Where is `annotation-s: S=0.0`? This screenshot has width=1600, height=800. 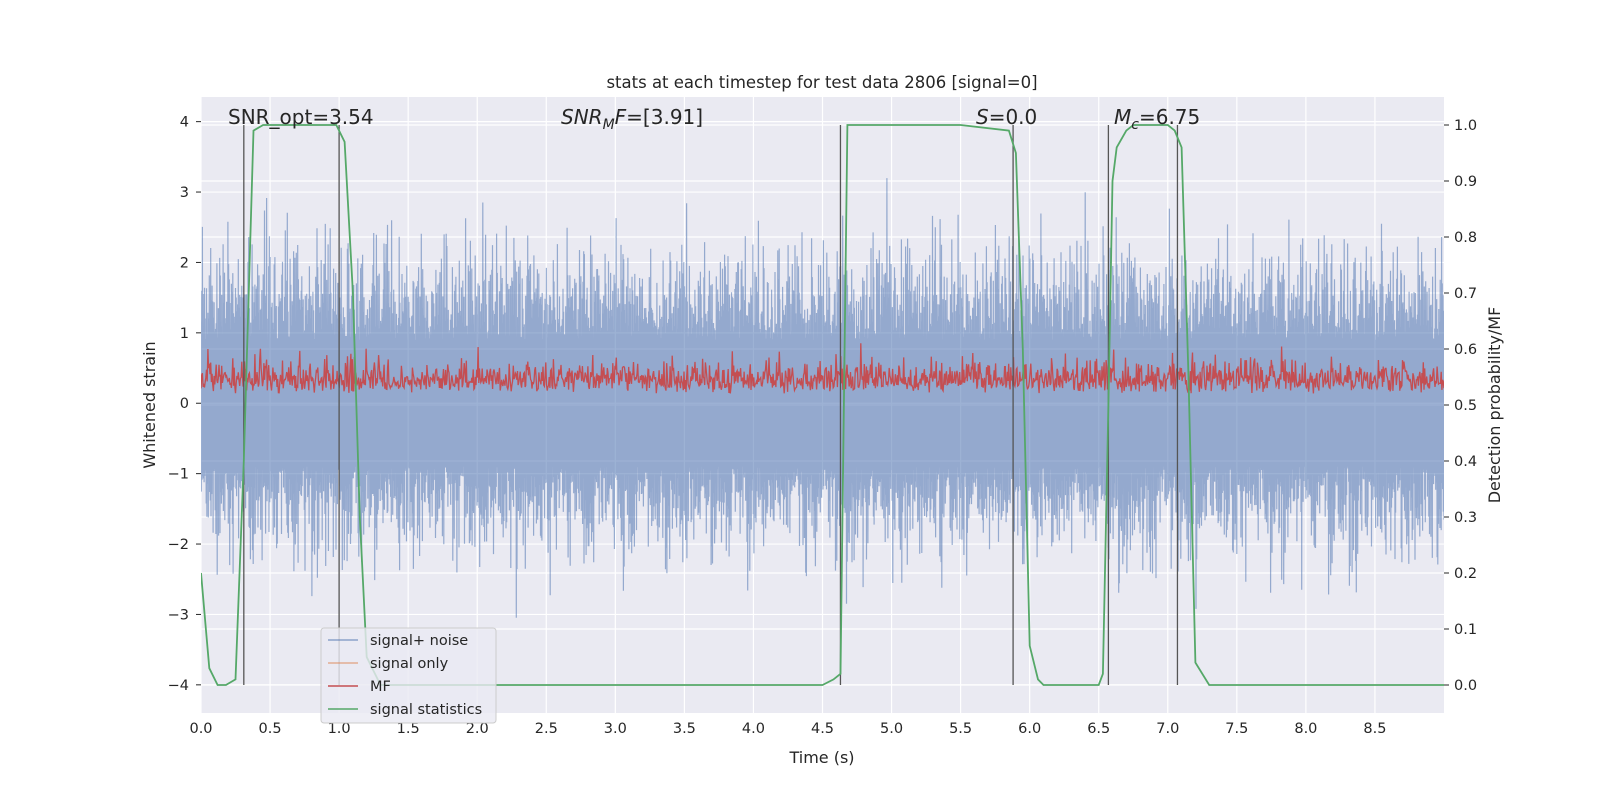 annotation-s: S=0.0 is located at coordinates (1006, 117).